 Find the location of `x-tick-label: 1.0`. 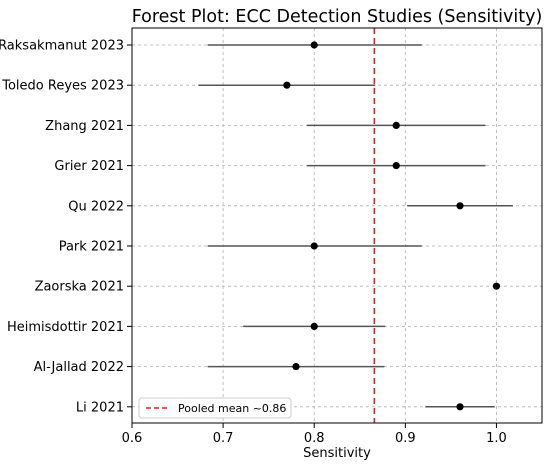

x-tick-label: 1.0 is located at coordinates (496, 438).